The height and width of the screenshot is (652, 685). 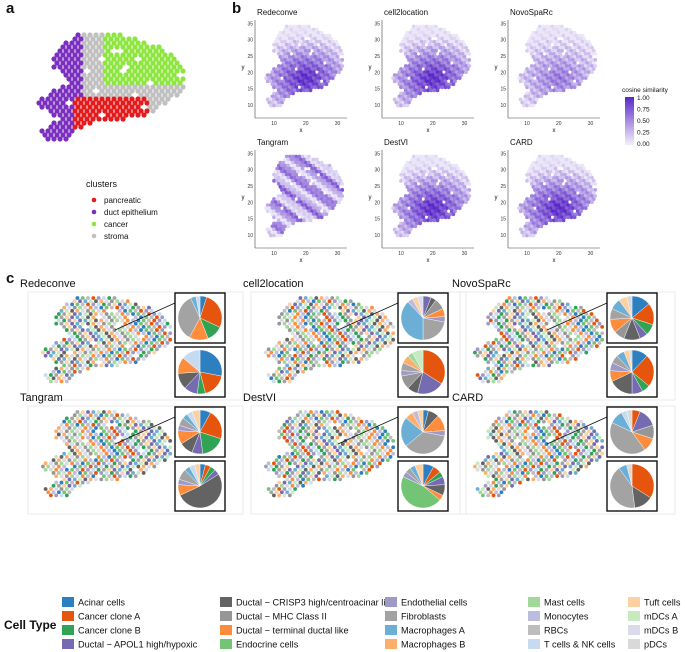 What do you see at coordinates (503, 203) in the screenshot?
I see `y-tick-label: 20` at bounding box center [503, 203].